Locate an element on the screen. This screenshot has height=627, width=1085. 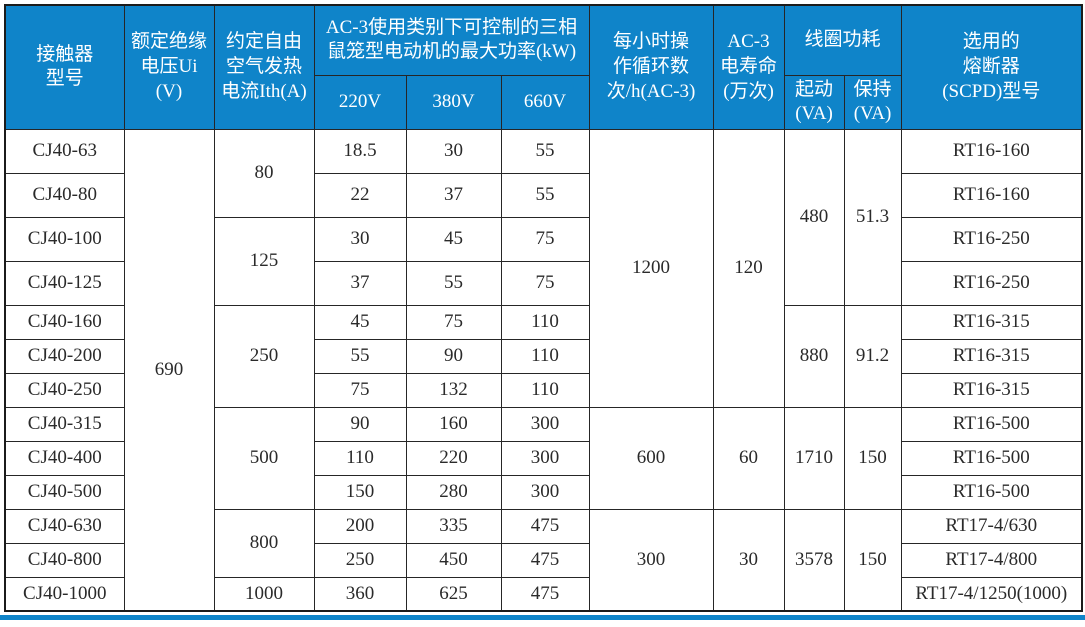
cell-power-220v: 18.5 is located at coordinates (360, 151).